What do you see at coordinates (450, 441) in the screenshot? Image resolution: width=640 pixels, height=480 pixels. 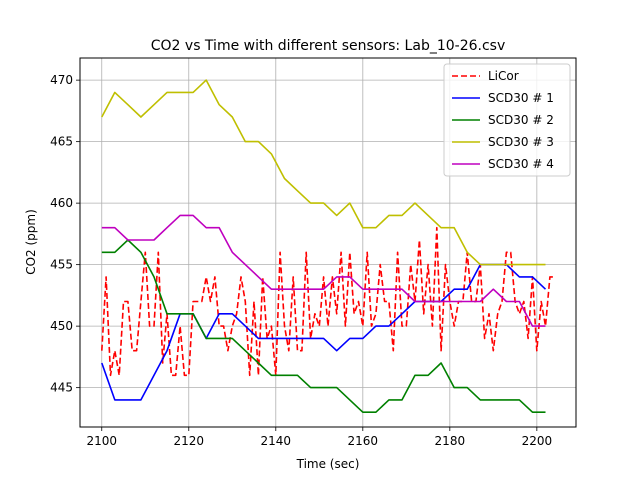 I see `x-tick-label: 2180` at bounding box center [450, 441].